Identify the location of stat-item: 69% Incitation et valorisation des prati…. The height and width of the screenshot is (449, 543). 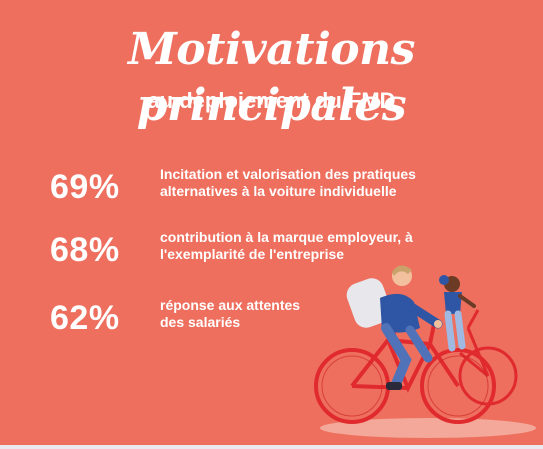
(270, 191).